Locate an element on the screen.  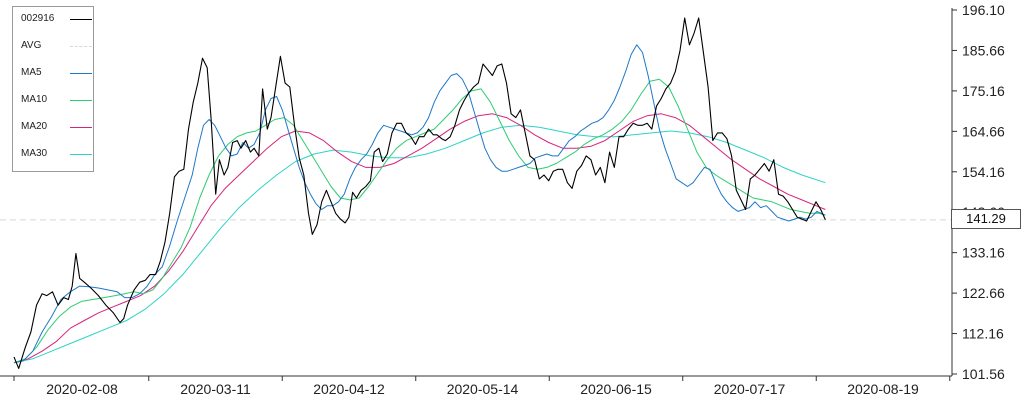
x-tick-label: 2020-03-11 is located at coordinates (215, 389).